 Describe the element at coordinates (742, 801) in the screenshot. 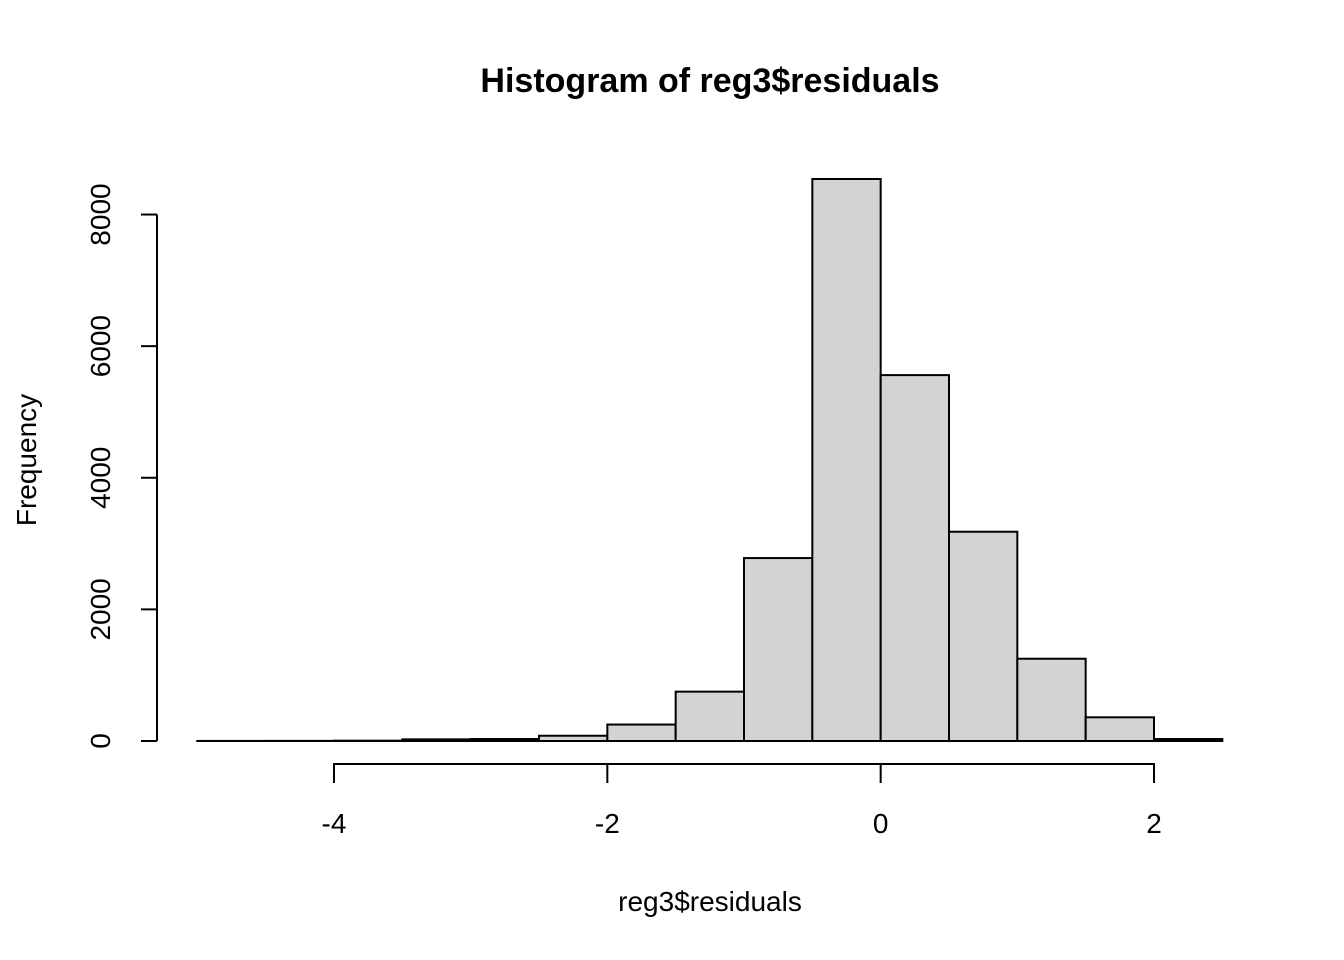

I see `x-axis: -4 -2 0 2` at that location.